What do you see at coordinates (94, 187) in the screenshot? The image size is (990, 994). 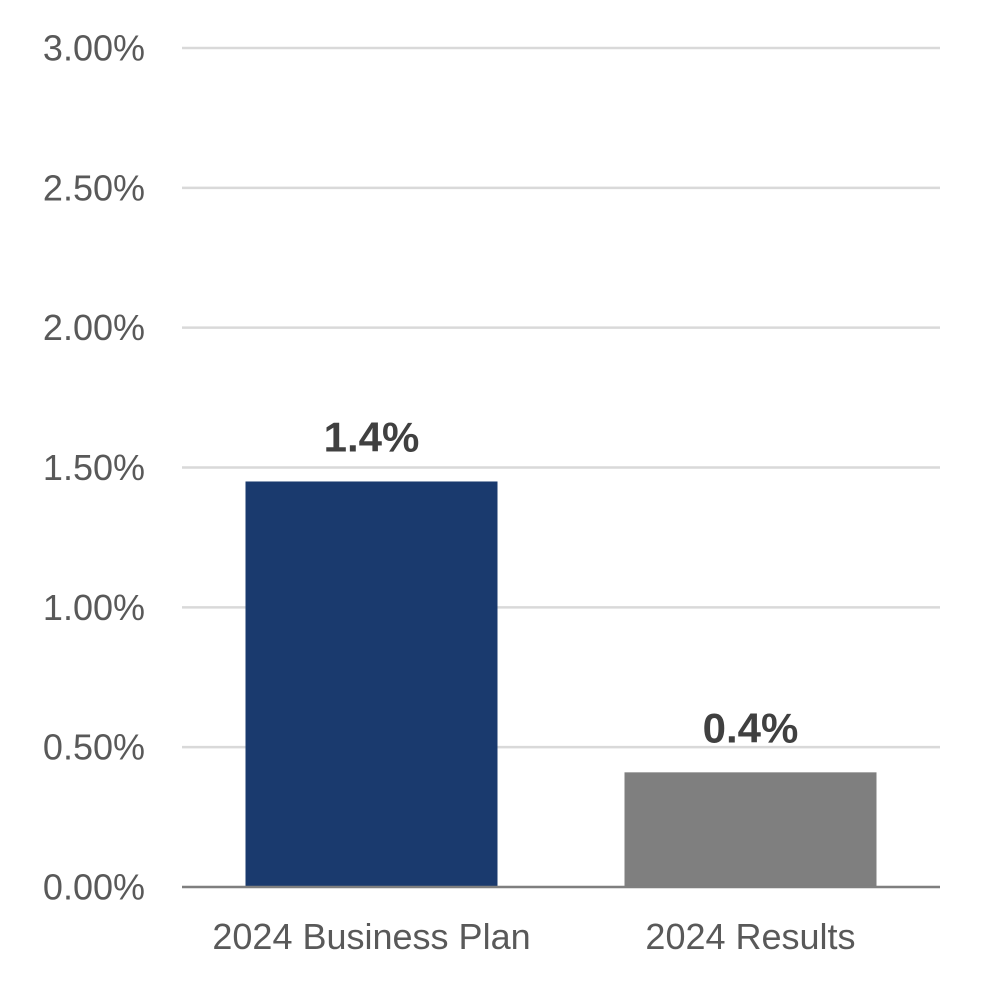 I see `y-tick-label: 2.50%` at bounding box center [94, 187].